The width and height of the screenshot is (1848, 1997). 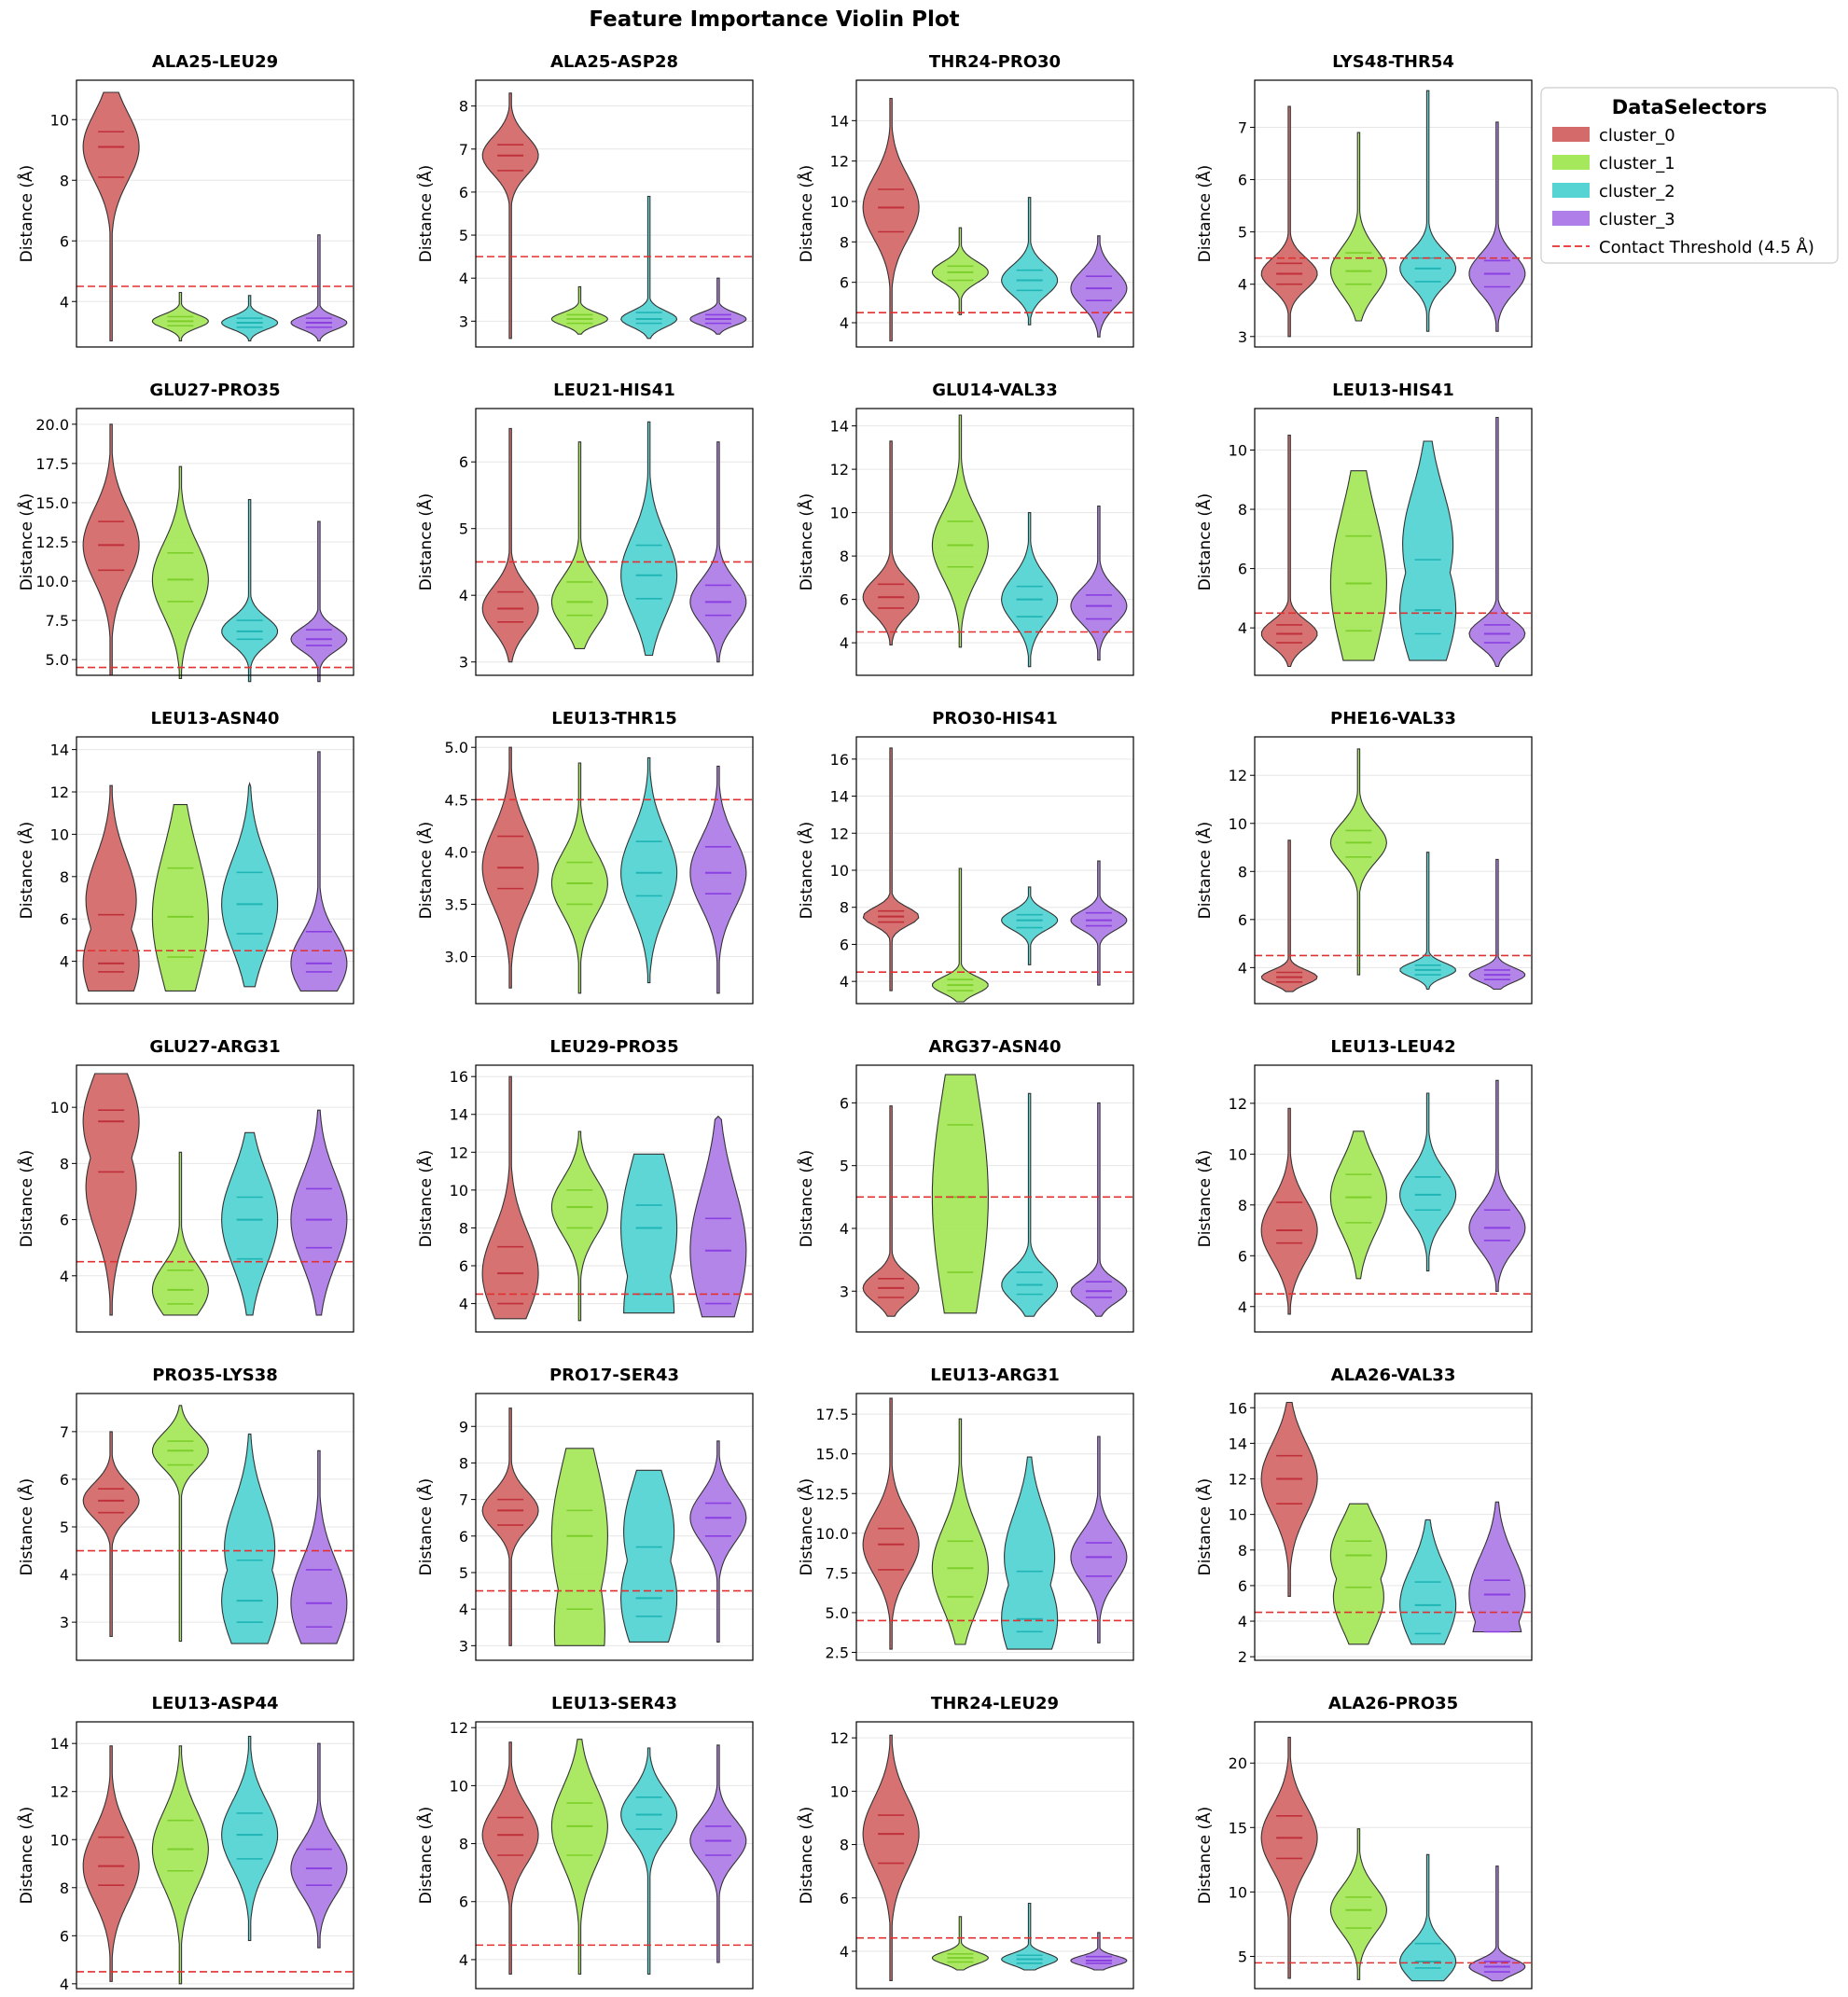 What do you see at coordinates (463, 1426) in the screenshot?
I see `y-tick-label: 9` at bounding box center [463, 1426].